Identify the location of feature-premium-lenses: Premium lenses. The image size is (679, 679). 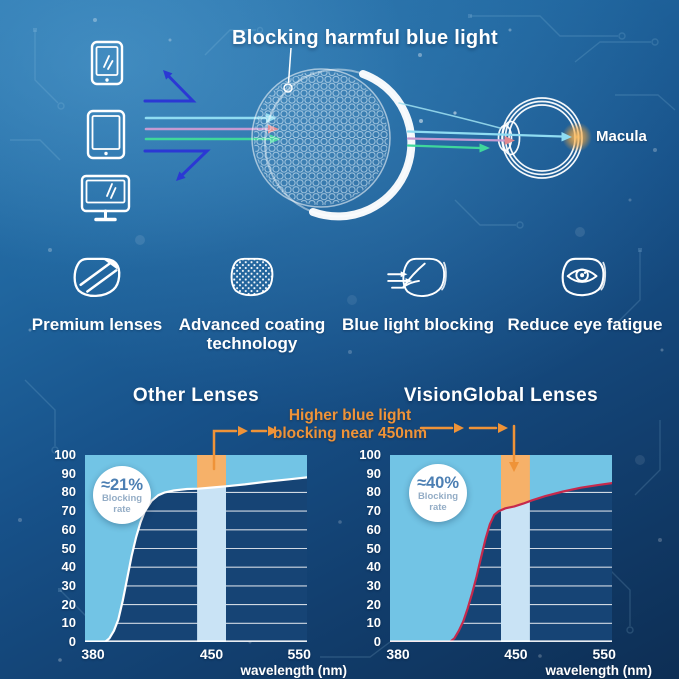
(97, 294).